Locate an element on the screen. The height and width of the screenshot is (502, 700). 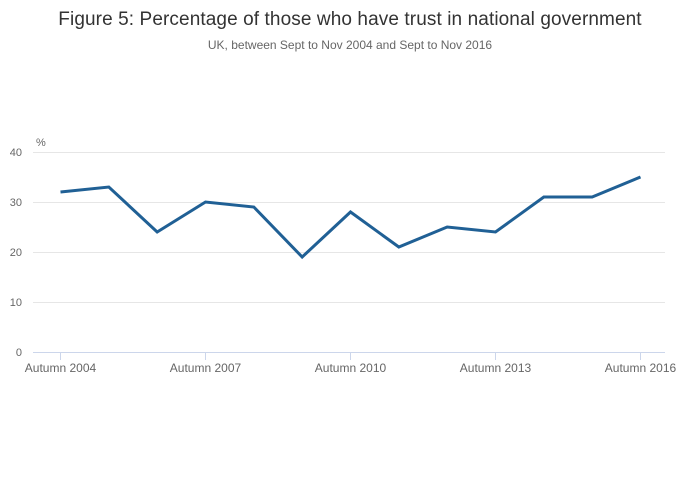
y-axis-unit-label: % is located at coordinates (41, 143).